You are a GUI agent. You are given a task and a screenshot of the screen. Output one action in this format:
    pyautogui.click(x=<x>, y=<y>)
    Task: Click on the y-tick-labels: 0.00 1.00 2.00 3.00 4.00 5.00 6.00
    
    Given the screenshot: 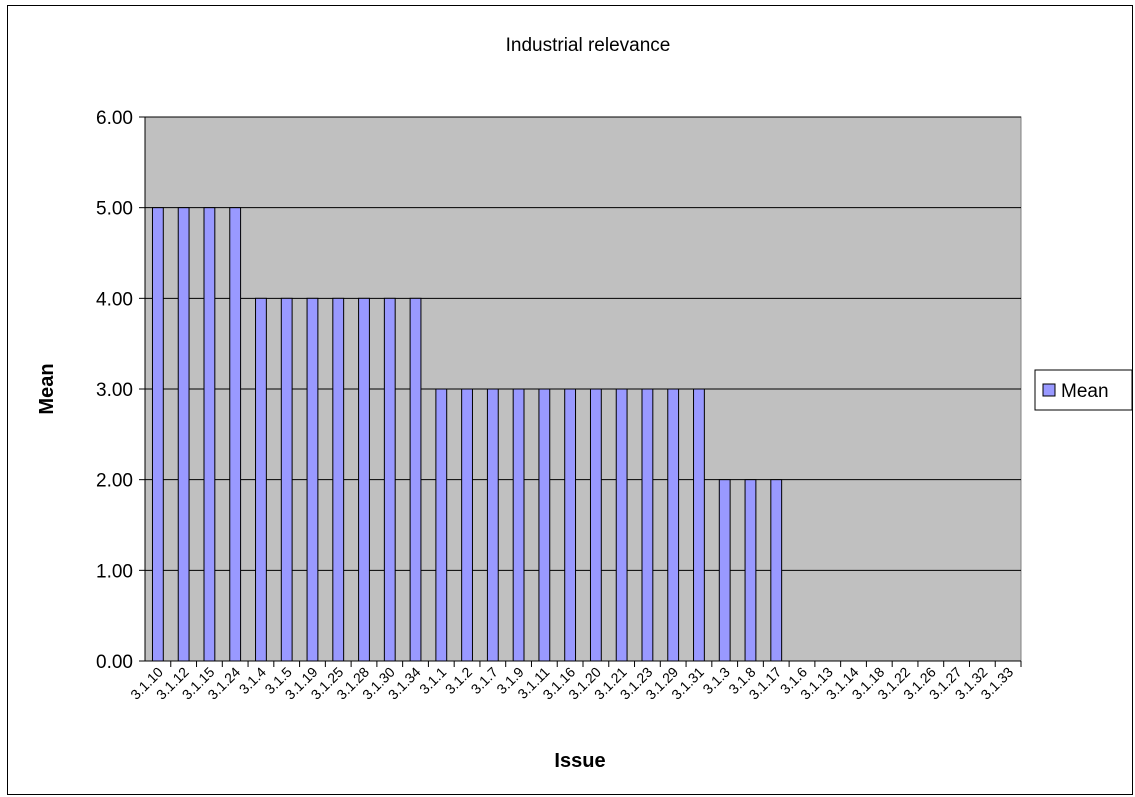 What is the action you would take?
    pyautogui.click(x=114, y=390)
    